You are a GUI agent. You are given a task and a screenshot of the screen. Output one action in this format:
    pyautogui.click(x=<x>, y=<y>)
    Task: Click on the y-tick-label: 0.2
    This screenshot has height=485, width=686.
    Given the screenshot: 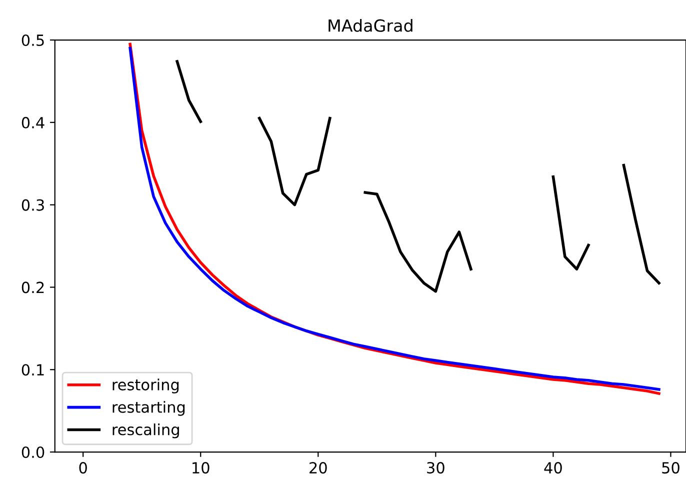 What is the action you would take?
    pyautogui.click(x=33, y=288)
    